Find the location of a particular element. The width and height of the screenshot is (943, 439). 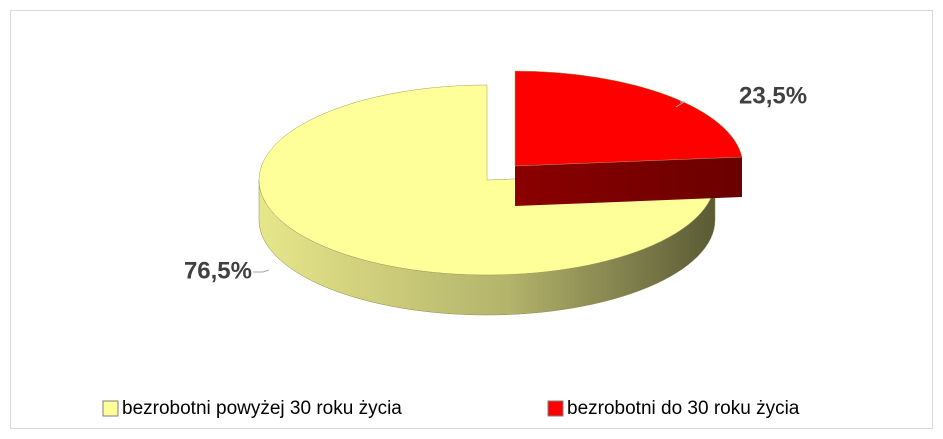

legend-label: bezrobotni do 30 roku życia is located at coordinates (683, 408).